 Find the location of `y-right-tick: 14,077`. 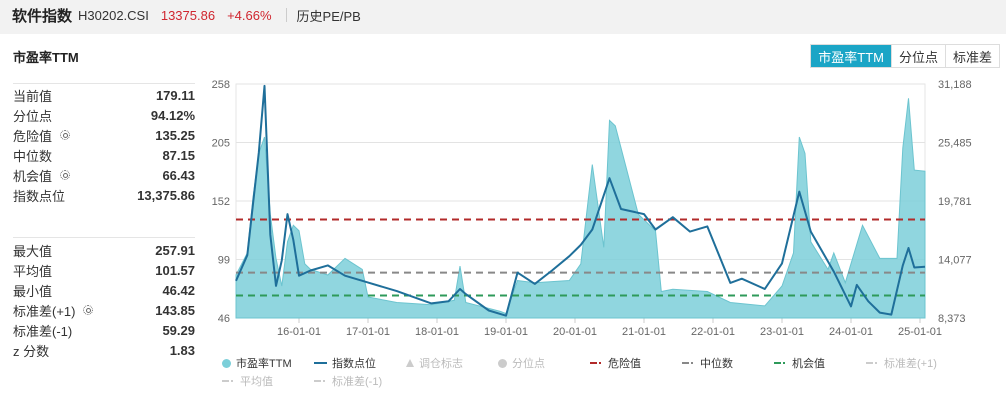

y-right-tick: 14,077 is located at coordinates (955, 261).